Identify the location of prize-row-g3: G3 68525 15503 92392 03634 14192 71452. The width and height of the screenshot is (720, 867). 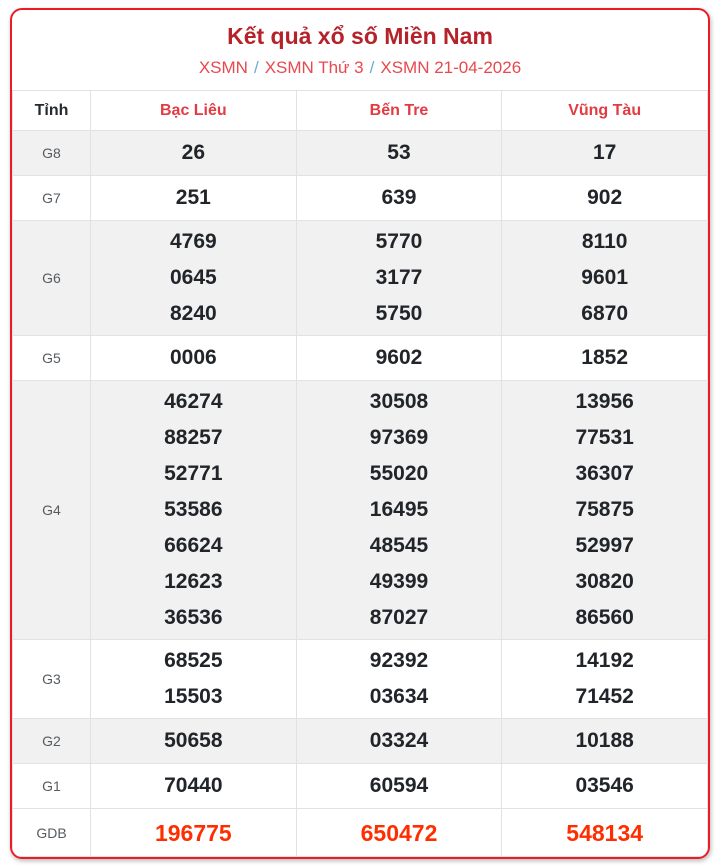
(360, 679).